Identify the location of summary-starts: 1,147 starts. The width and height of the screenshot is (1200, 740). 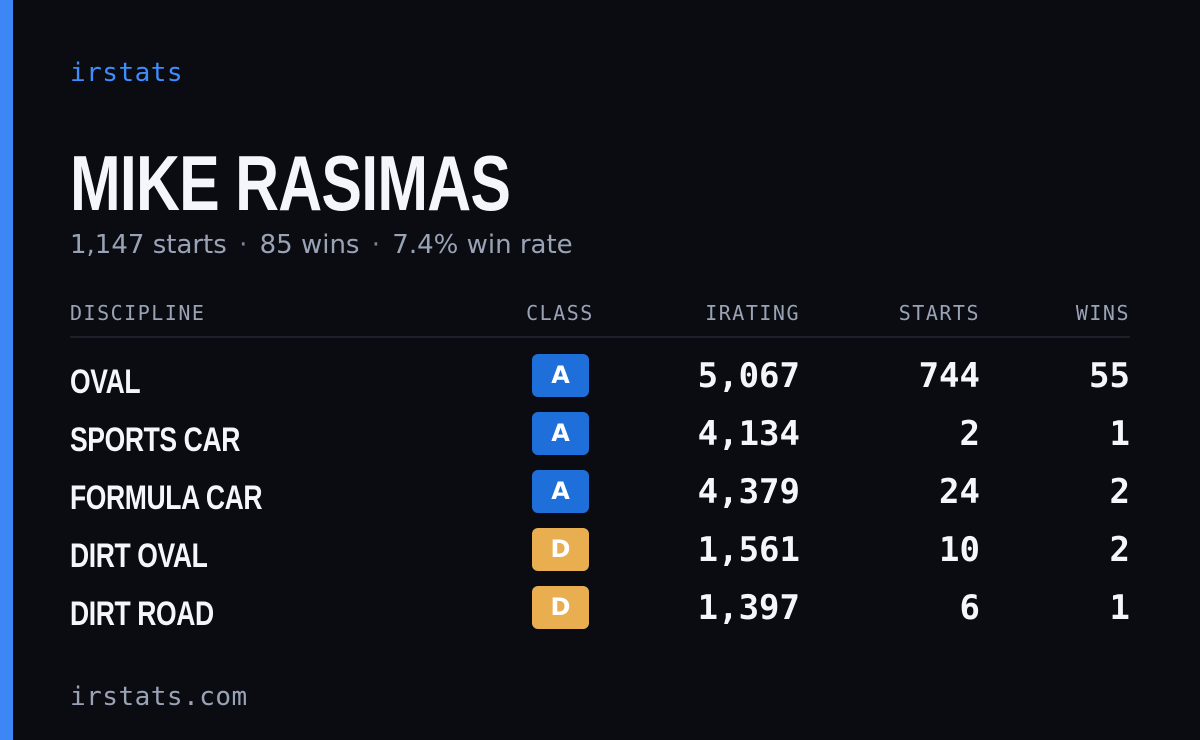
(148, 245).